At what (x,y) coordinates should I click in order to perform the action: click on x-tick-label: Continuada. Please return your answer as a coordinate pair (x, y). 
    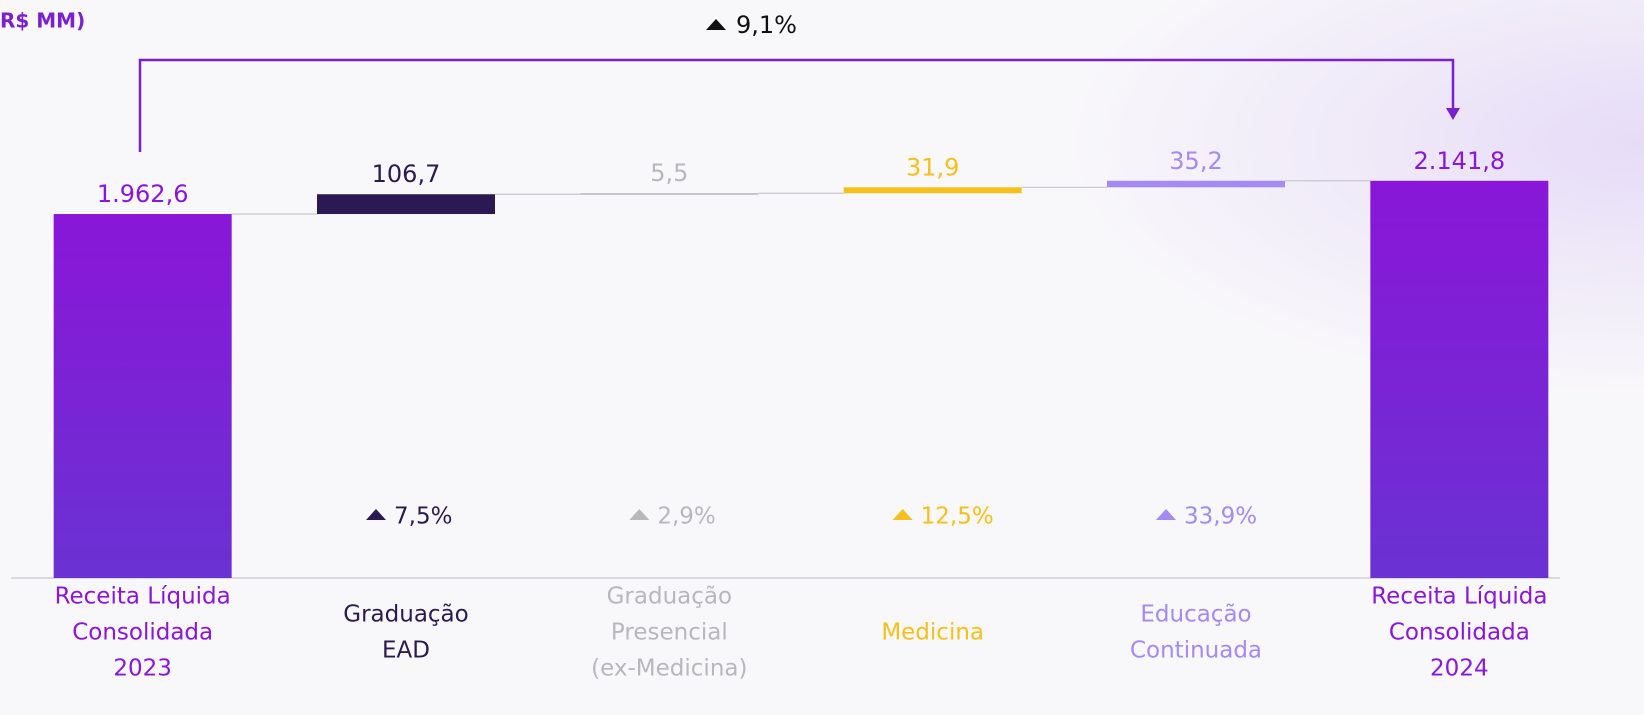
    Looking at the image, I should click on (1196, 651).